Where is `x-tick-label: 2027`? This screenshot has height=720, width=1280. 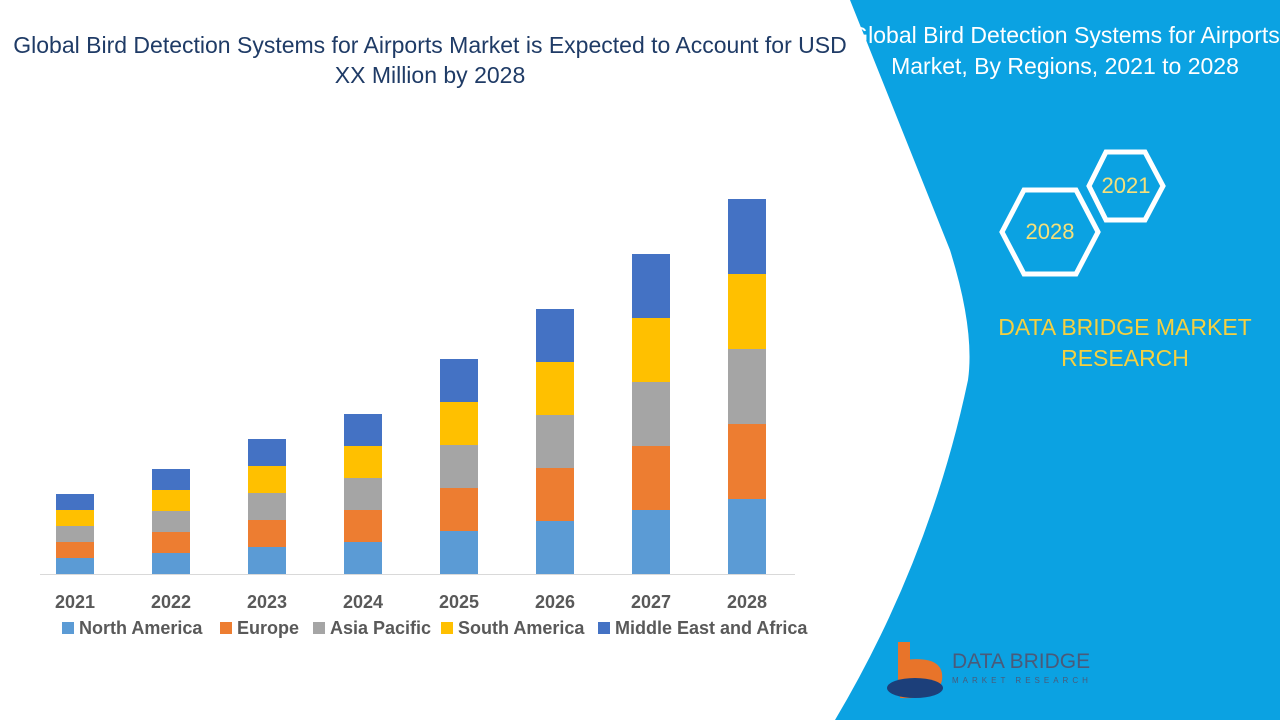 x-tick-label: 2027 is located at coordinates (651, 602).